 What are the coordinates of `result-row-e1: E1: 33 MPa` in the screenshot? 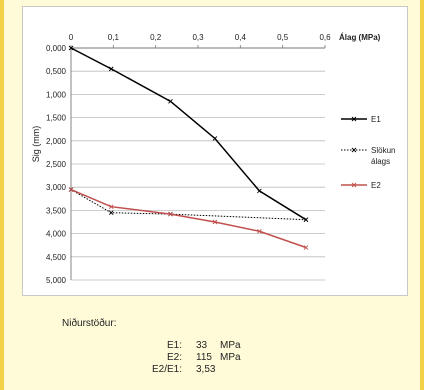 It's located at (212, 346).